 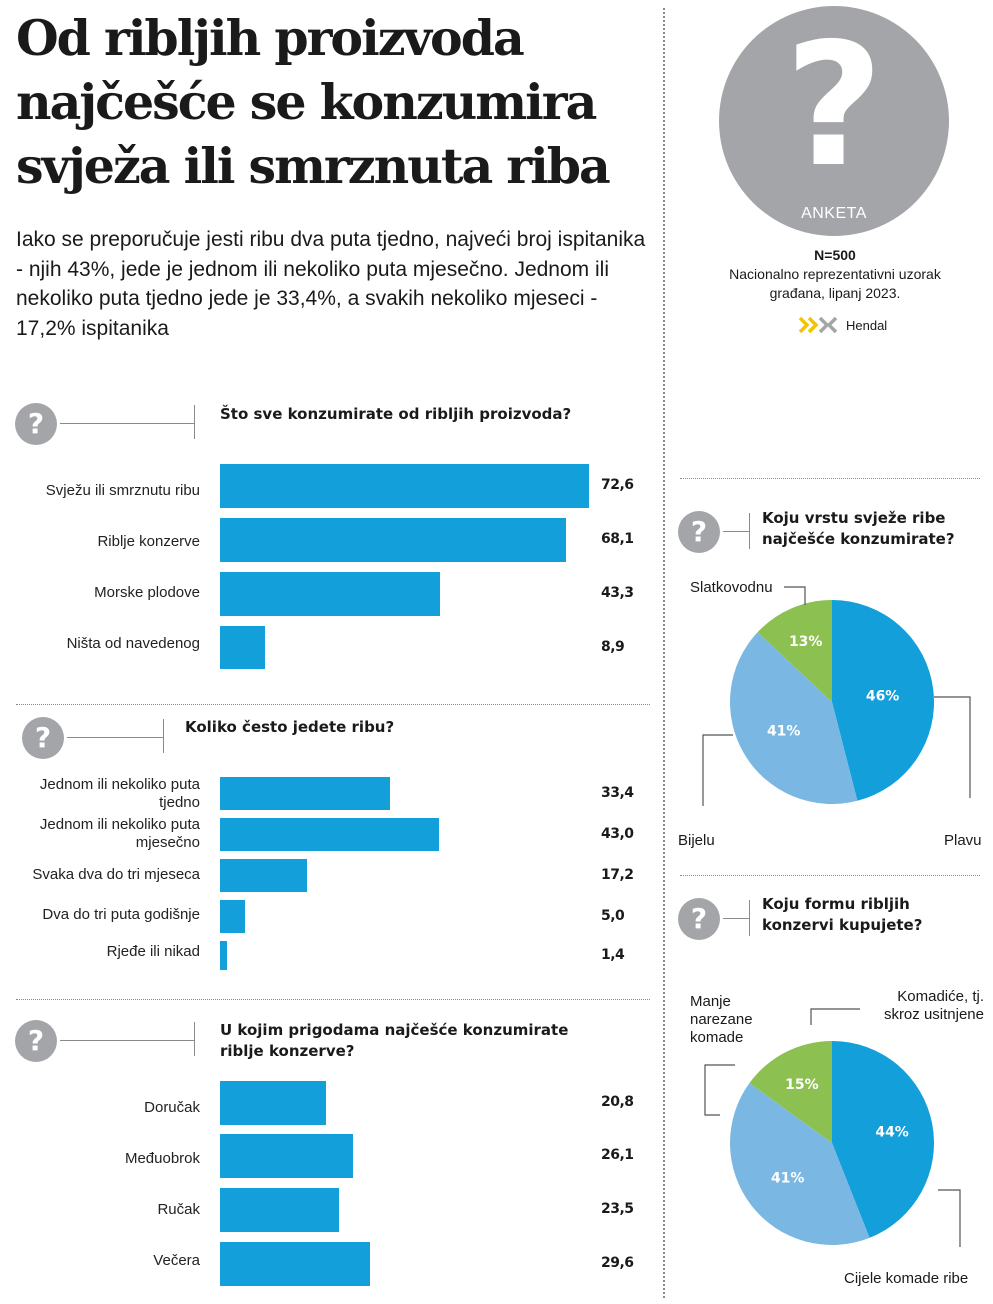 What do you see at coordinates (806, 642) in the screenshot?
I see `pie-slice-label: 13%` at bounding box center [806, 642].